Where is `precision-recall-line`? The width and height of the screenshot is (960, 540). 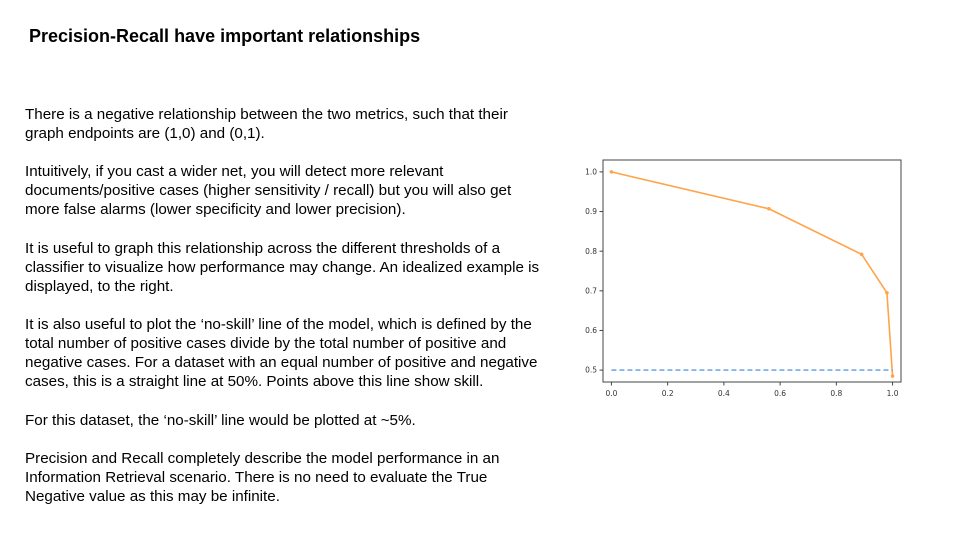 precision-recall-line is located at coordinates (752, 274).